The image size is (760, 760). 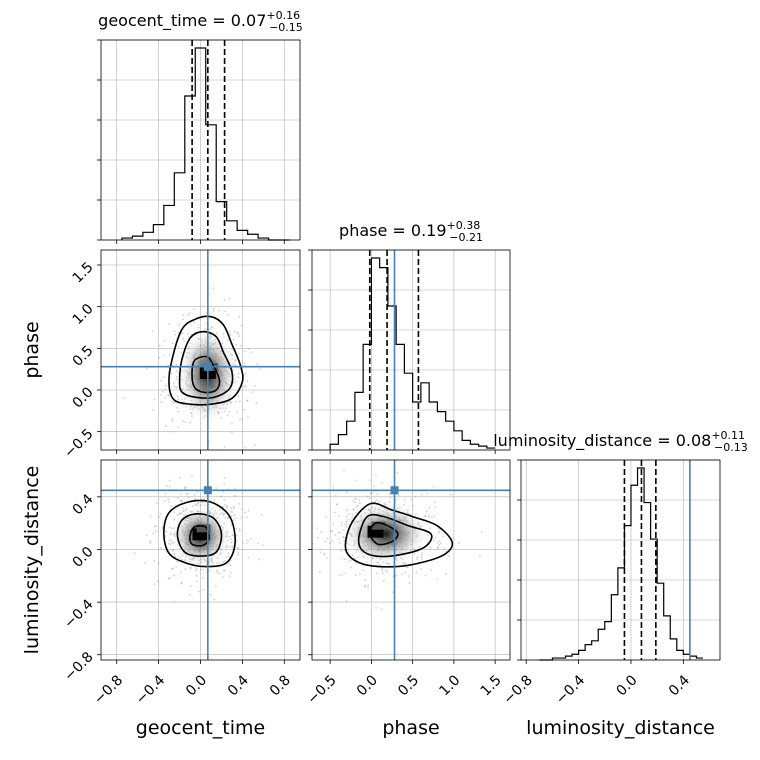 I want to click on tick-label-phase: −0.5, so click(x=321, y=689).